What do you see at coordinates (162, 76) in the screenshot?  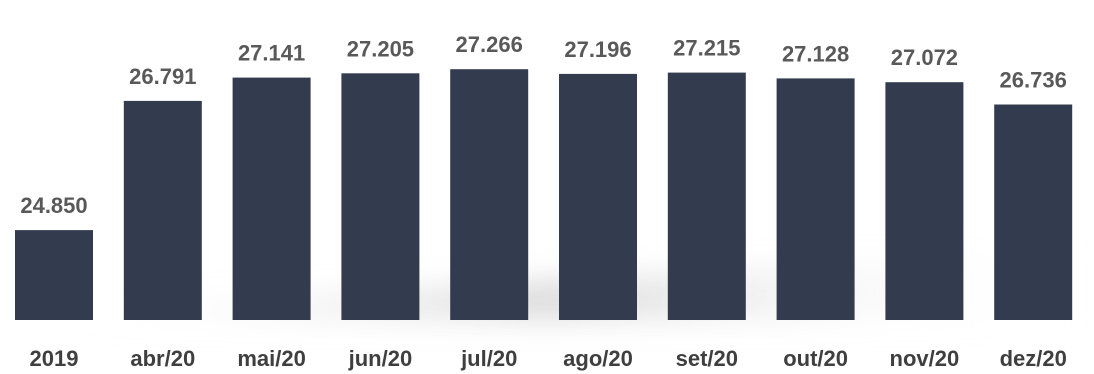 I see `data-label-abr-20: 26.791` at bounding box center [162, 76].